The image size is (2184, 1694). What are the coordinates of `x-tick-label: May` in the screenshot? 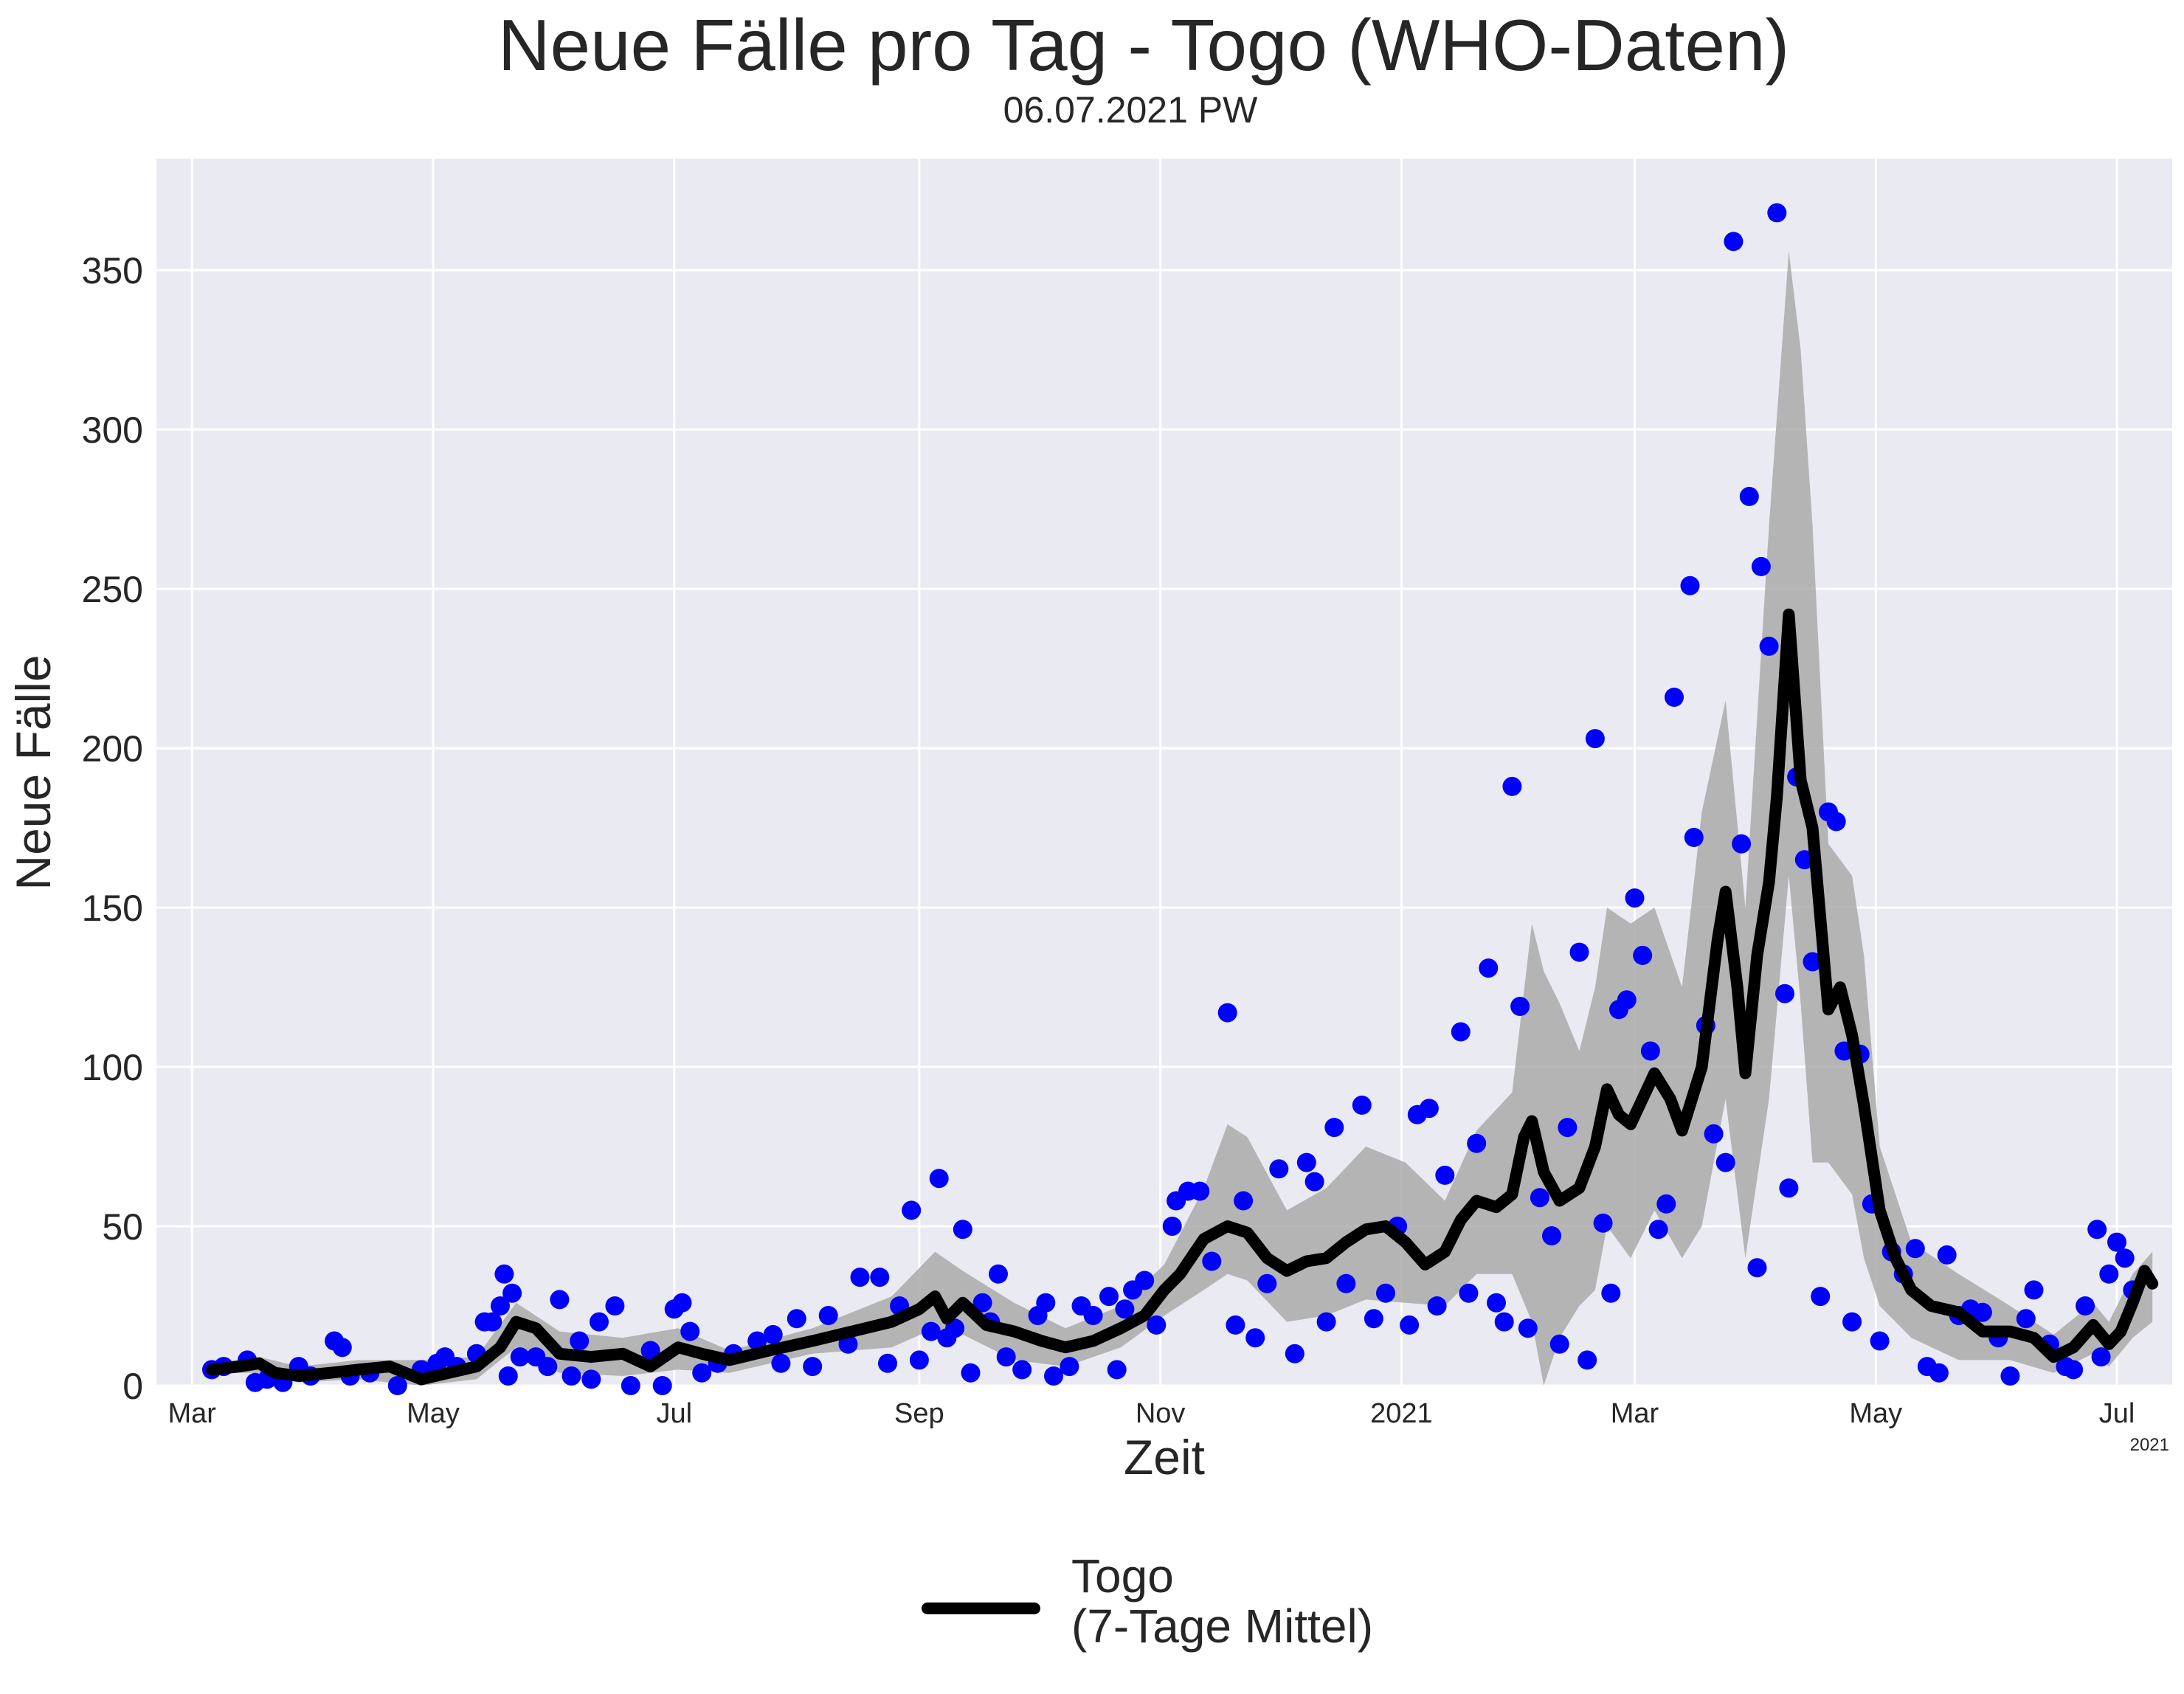 It's located at (434, 1413).